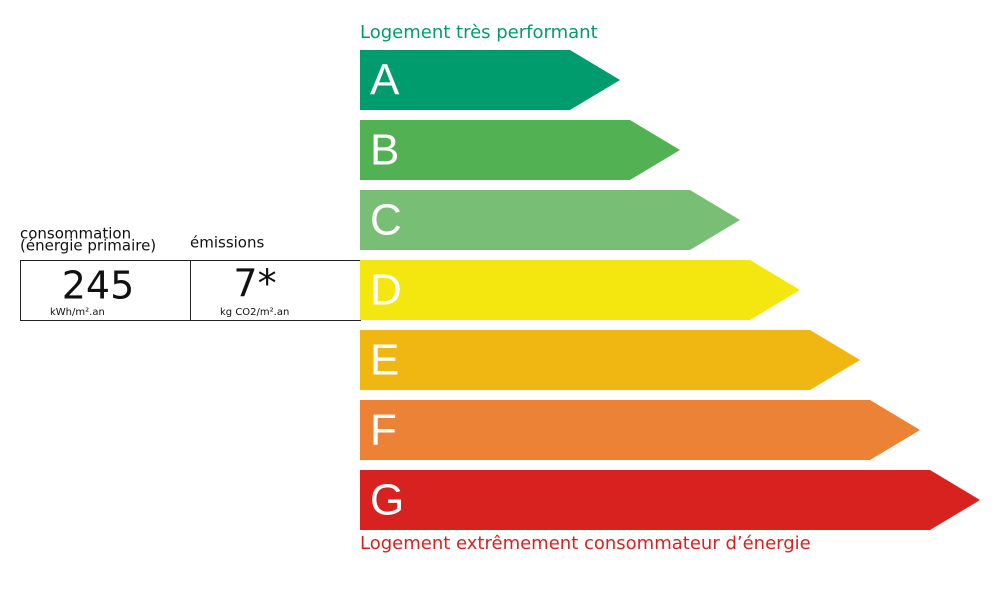 The image size is (1000, 600). What do you see at coordinates (385, 80) in the screenshot?
I see `class-letter: A` at bounding box center [385, 80].